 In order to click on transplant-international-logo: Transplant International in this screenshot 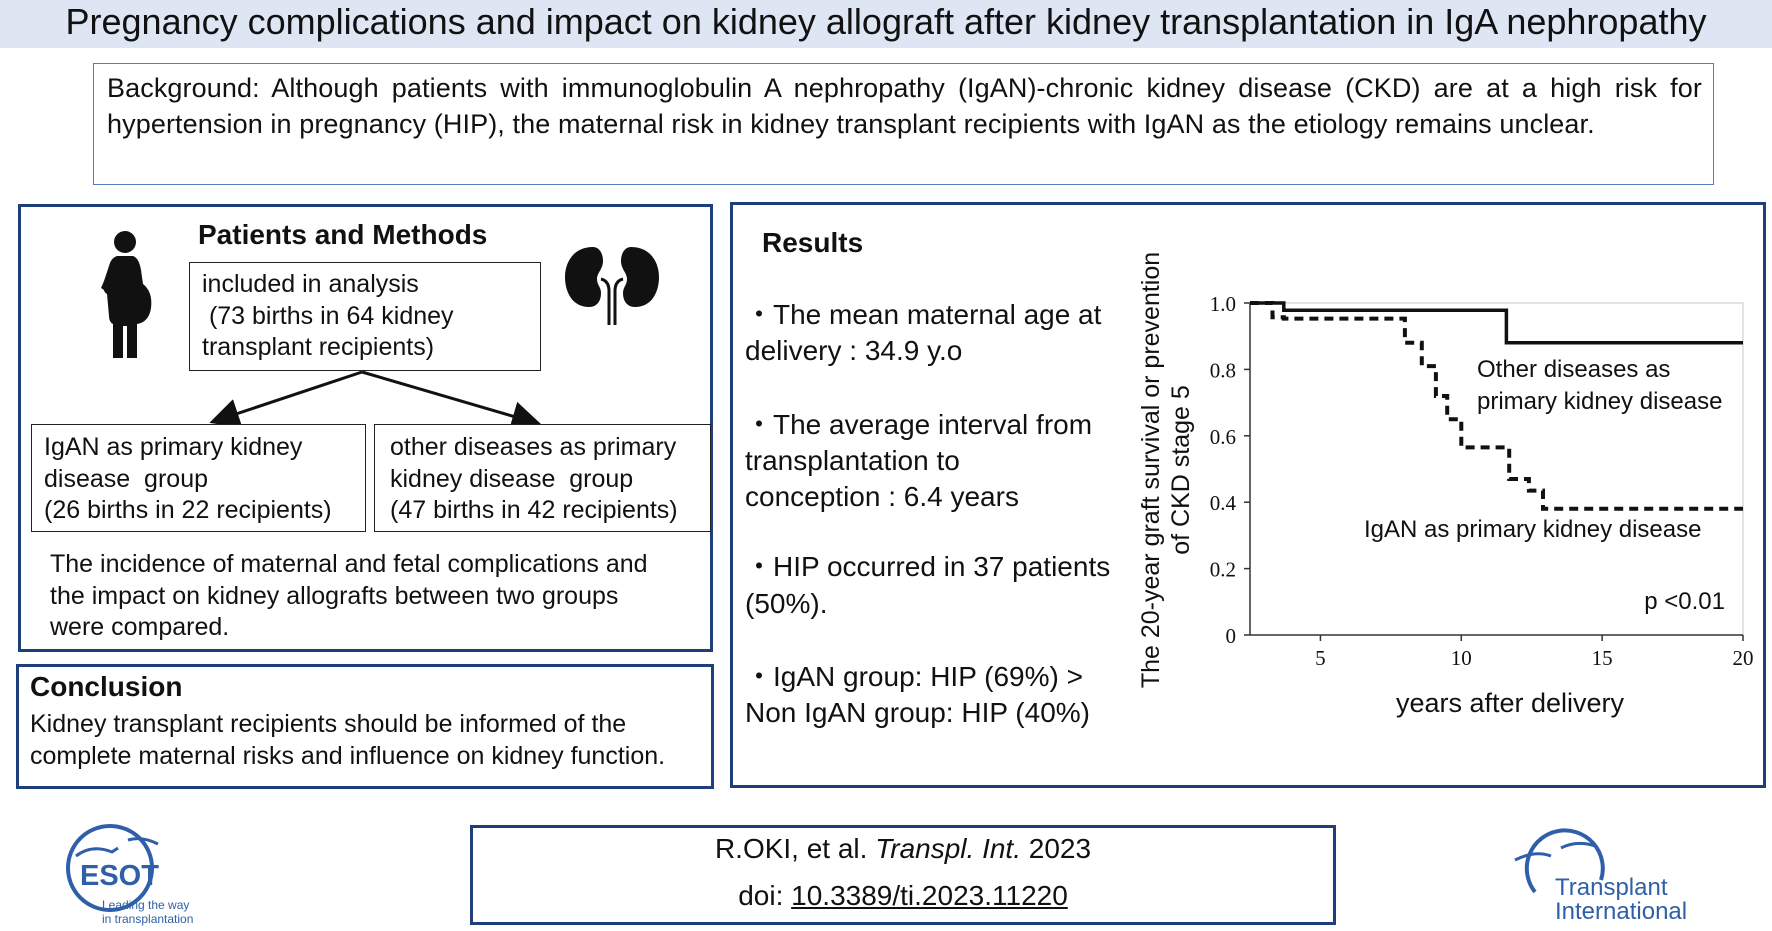, I will do `click(1615, 875)`.